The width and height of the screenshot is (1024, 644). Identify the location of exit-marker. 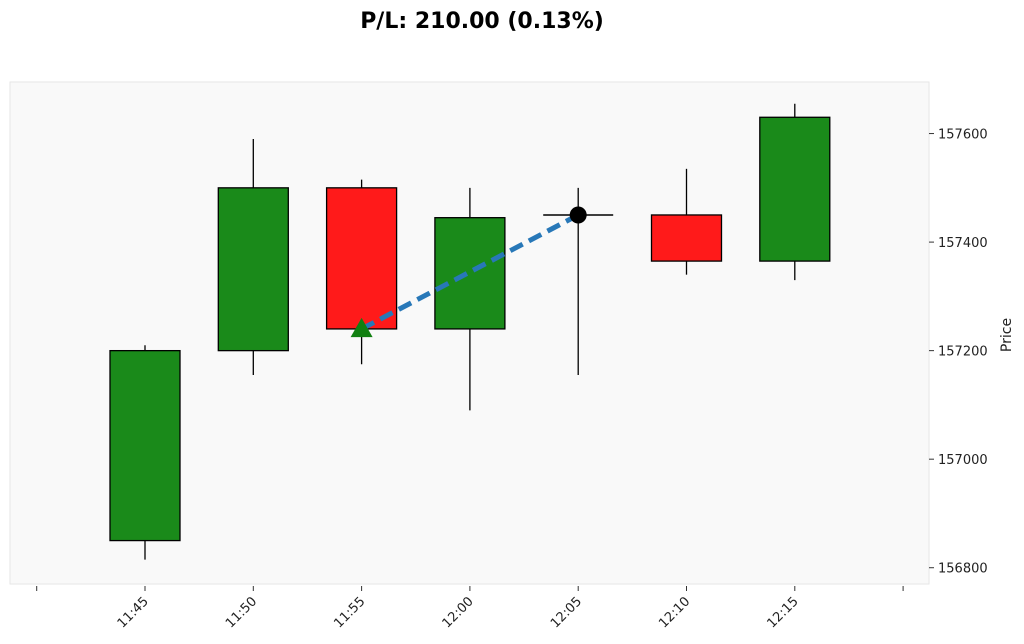
(578, 215).